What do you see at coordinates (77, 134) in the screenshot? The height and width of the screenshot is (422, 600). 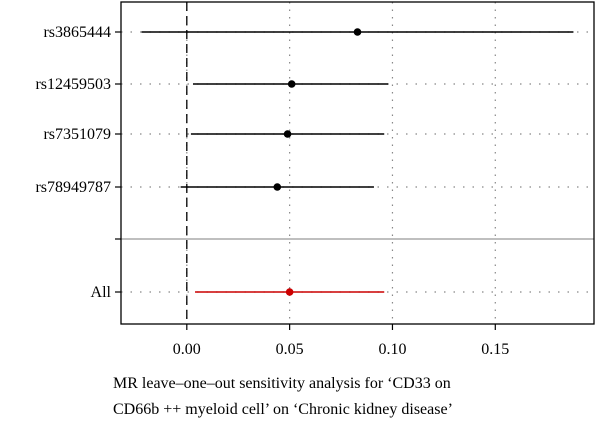 I see `y-tick-label-2: rs7351079` at bounding box center [77, 134].